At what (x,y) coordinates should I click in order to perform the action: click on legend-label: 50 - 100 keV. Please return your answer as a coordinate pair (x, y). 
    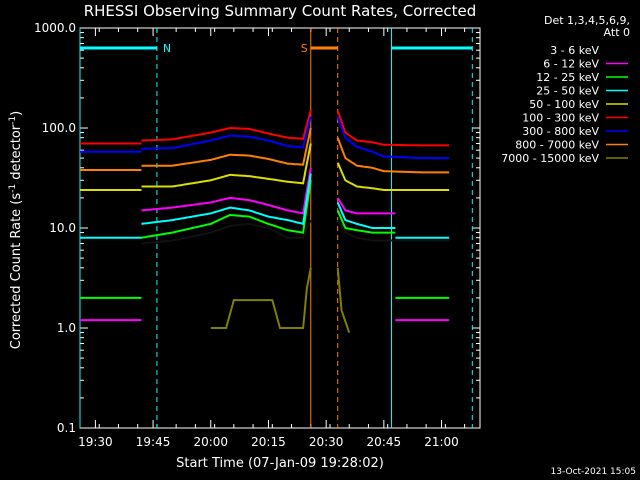
    Looking at the image, I should click on (564, 104).